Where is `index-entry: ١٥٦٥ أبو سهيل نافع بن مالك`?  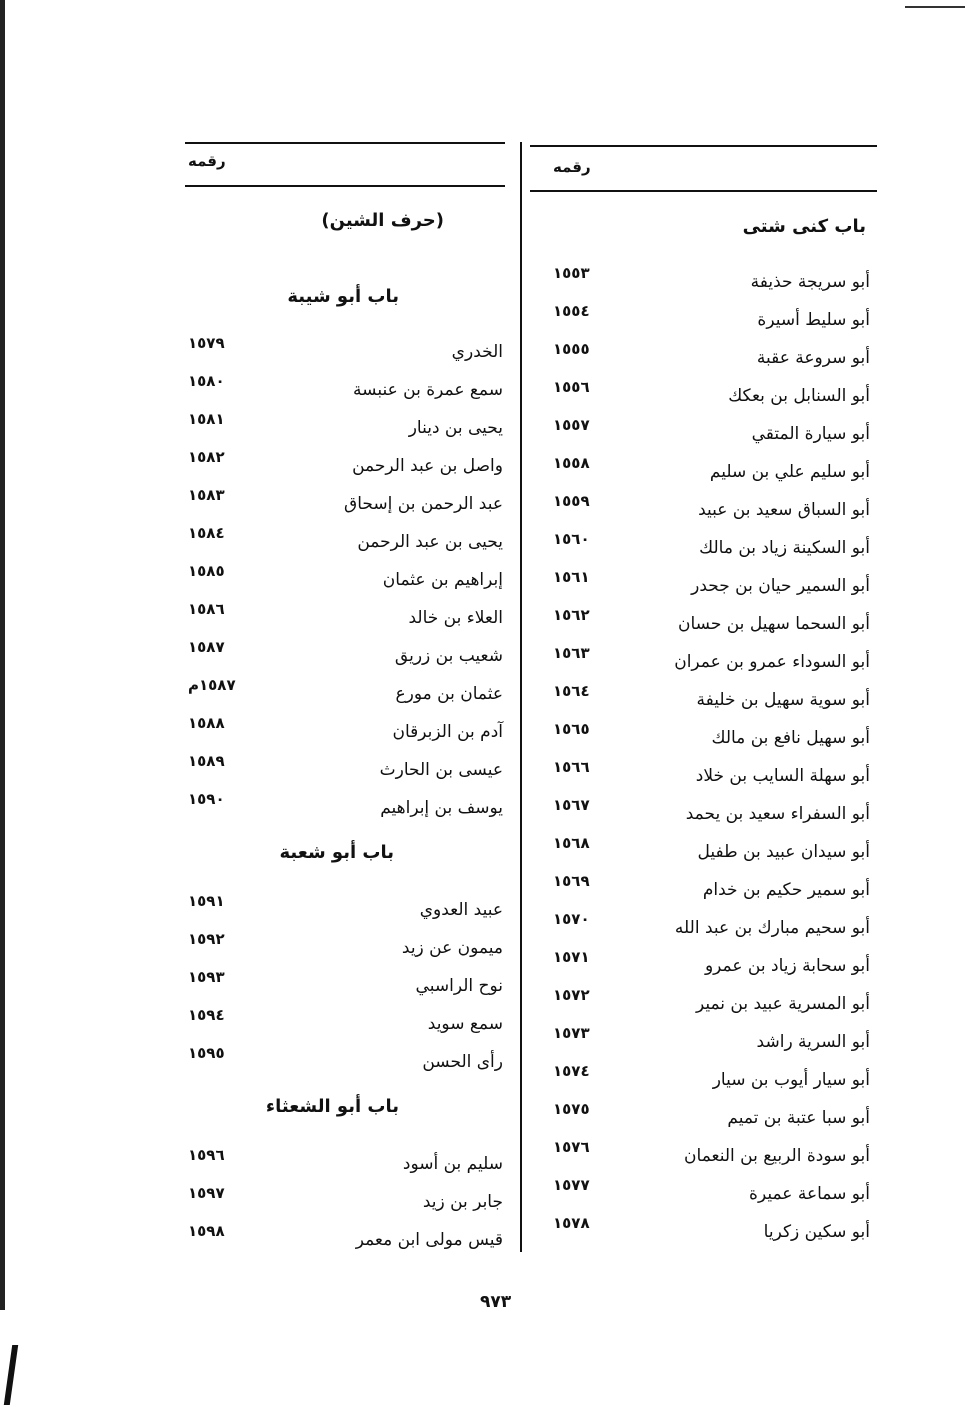
index-entry: ١٥٦٥ أبو سهيل نافع بن مالك is located at coordinates (711, 739).